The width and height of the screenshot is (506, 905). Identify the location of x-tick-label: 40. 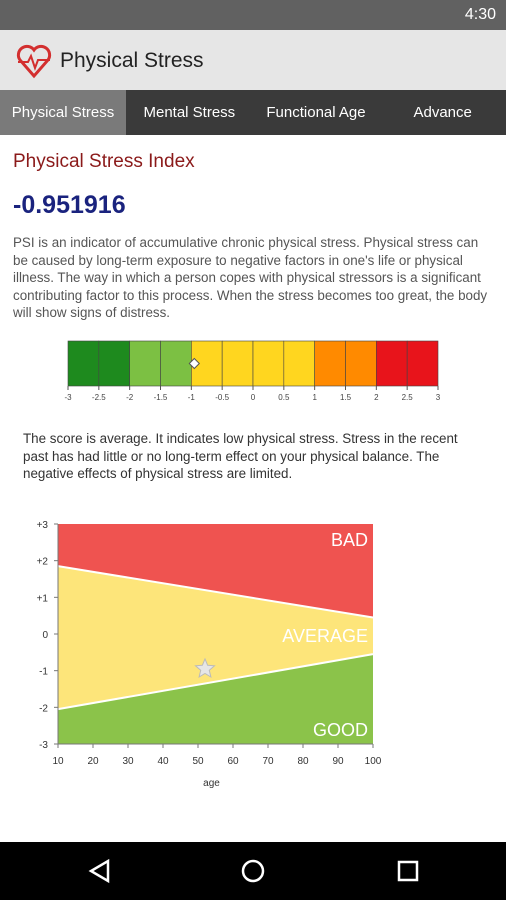
(163, 761).